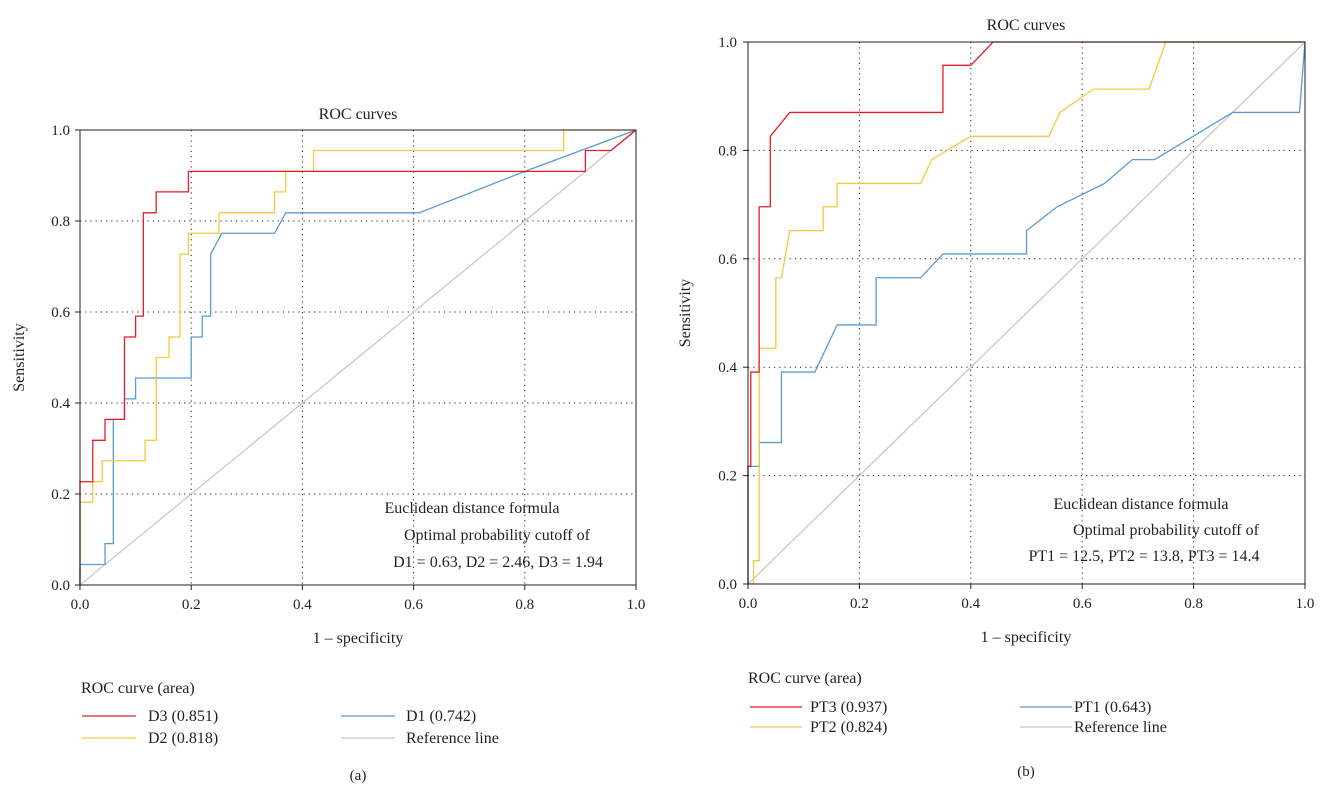 The image size is (1322, 789). Describe the element at coordinates (1120, 727) in the screenshot. I see `panel-b-legend-label-reference: Reference line` at that location.